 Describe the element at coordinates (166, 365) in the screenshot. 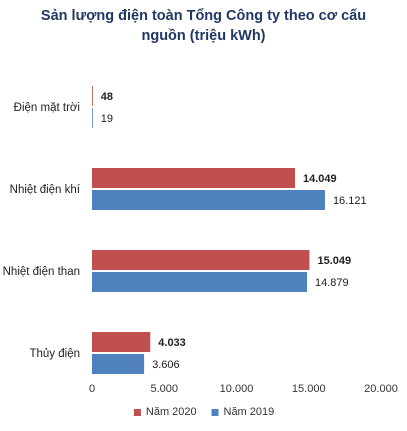

I see `data-label: 3.606` at that location.